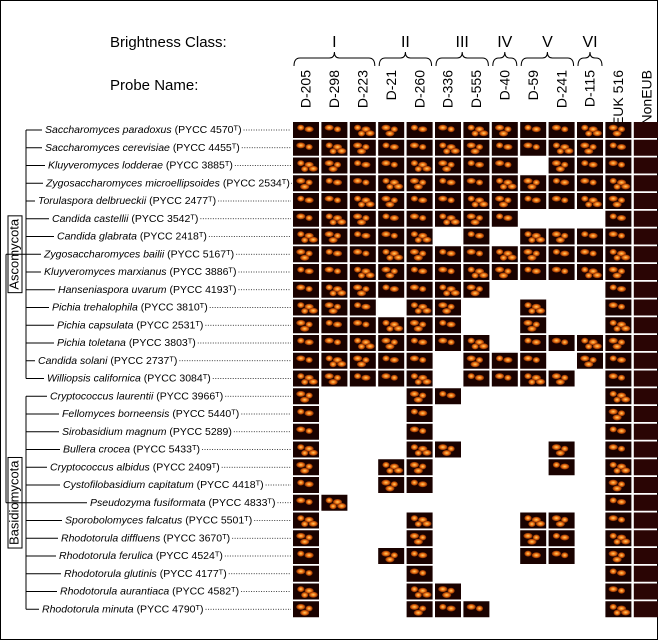 Image resolution: width=658 pixels, height=640 pixels. What do you see at coordinates (589, 42) in the screenshot?
I see `class-label: VI` at bounding box center [589, 42].